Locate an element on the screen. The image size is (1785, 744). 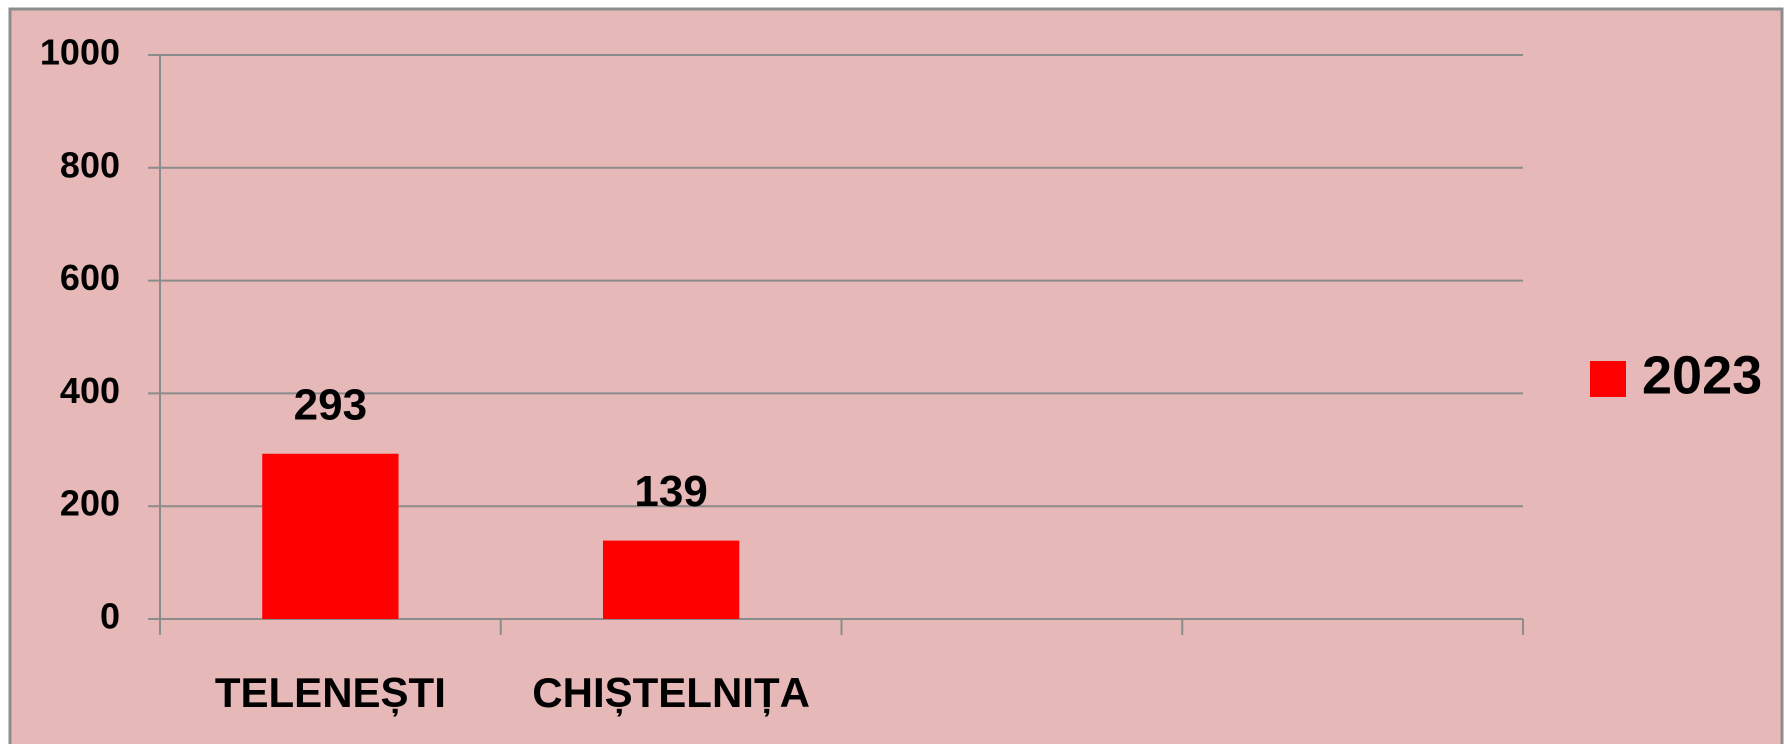
data-label: 139 is located at coordinates (670, 491).